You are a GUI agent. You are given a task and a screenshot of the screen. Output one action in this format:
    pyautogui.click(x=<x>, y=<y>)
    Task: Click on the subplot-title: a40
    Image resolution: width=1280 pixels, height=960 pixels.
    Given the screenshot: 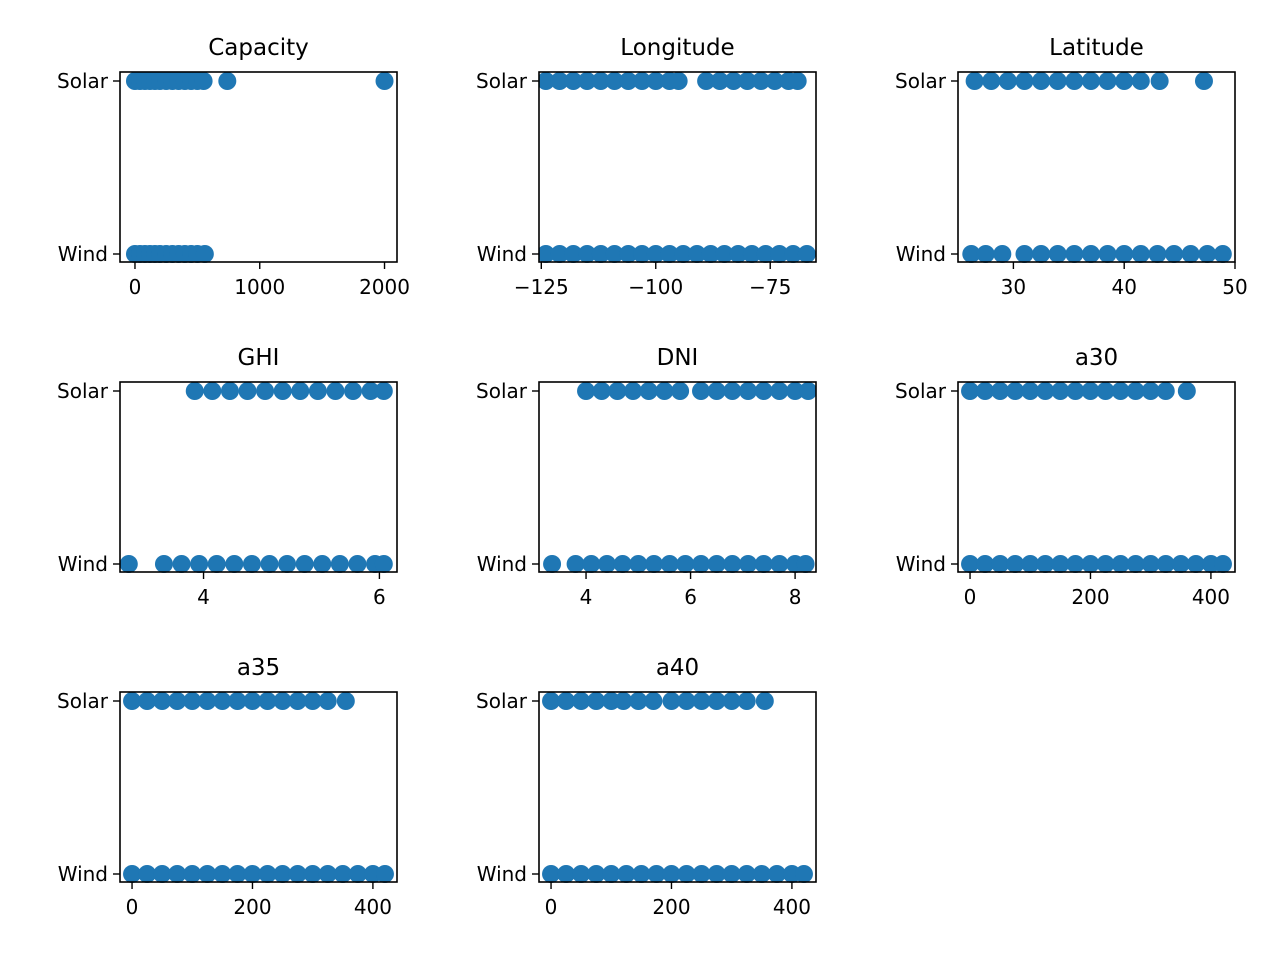 What is the action you would take?
    pyautogui.click(x=677, y=668)
    